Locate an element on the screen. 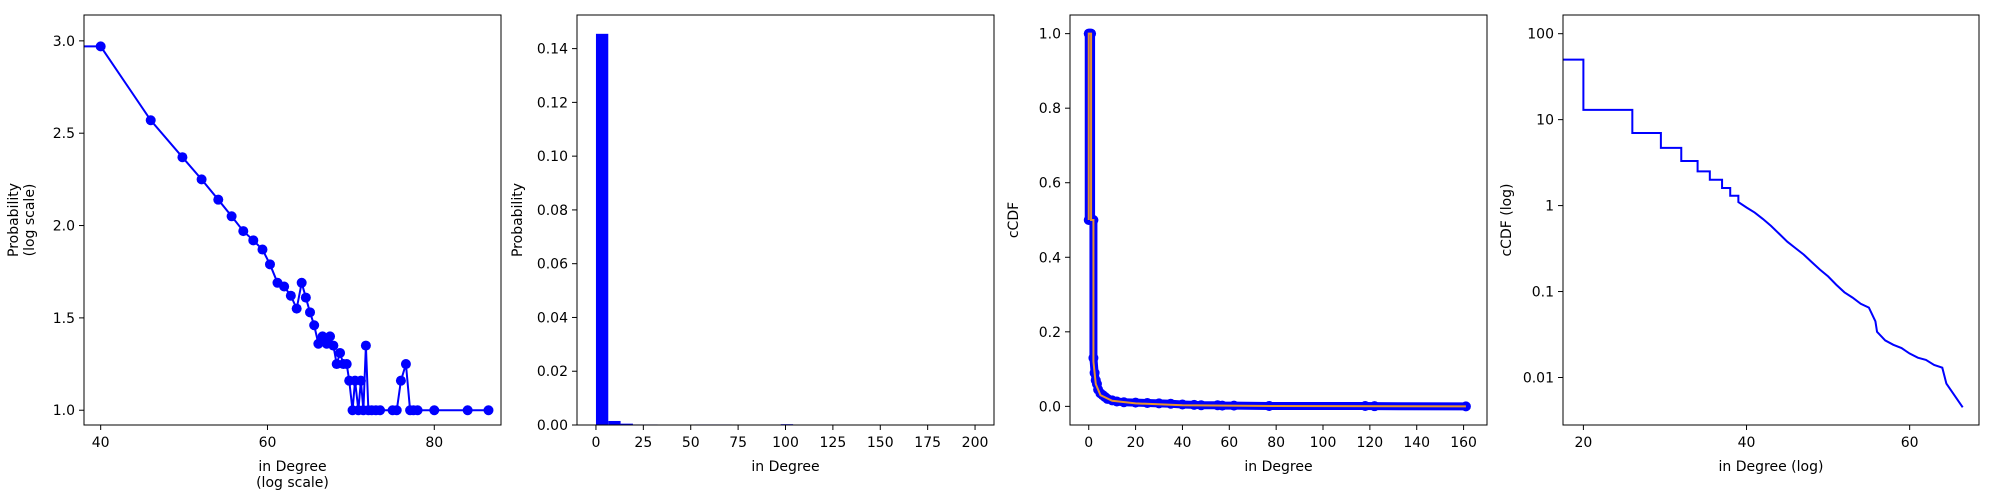  x-tick-label: 120 is located at coordinates (1369, 443).